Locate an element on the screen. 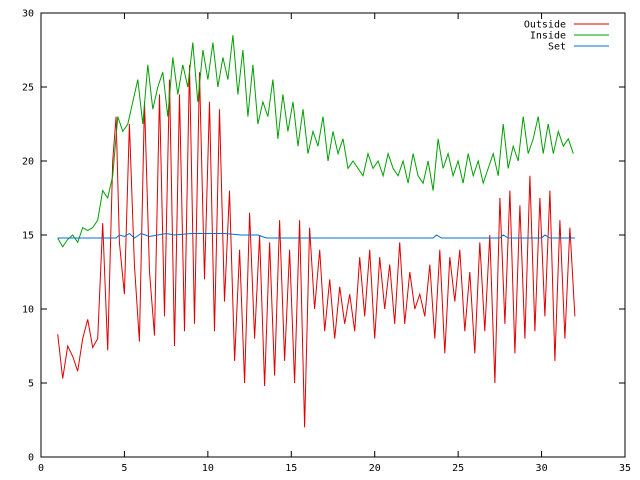 The image size is (640, 480). x-tick-label: 15 is located at coordinates (291, 468).